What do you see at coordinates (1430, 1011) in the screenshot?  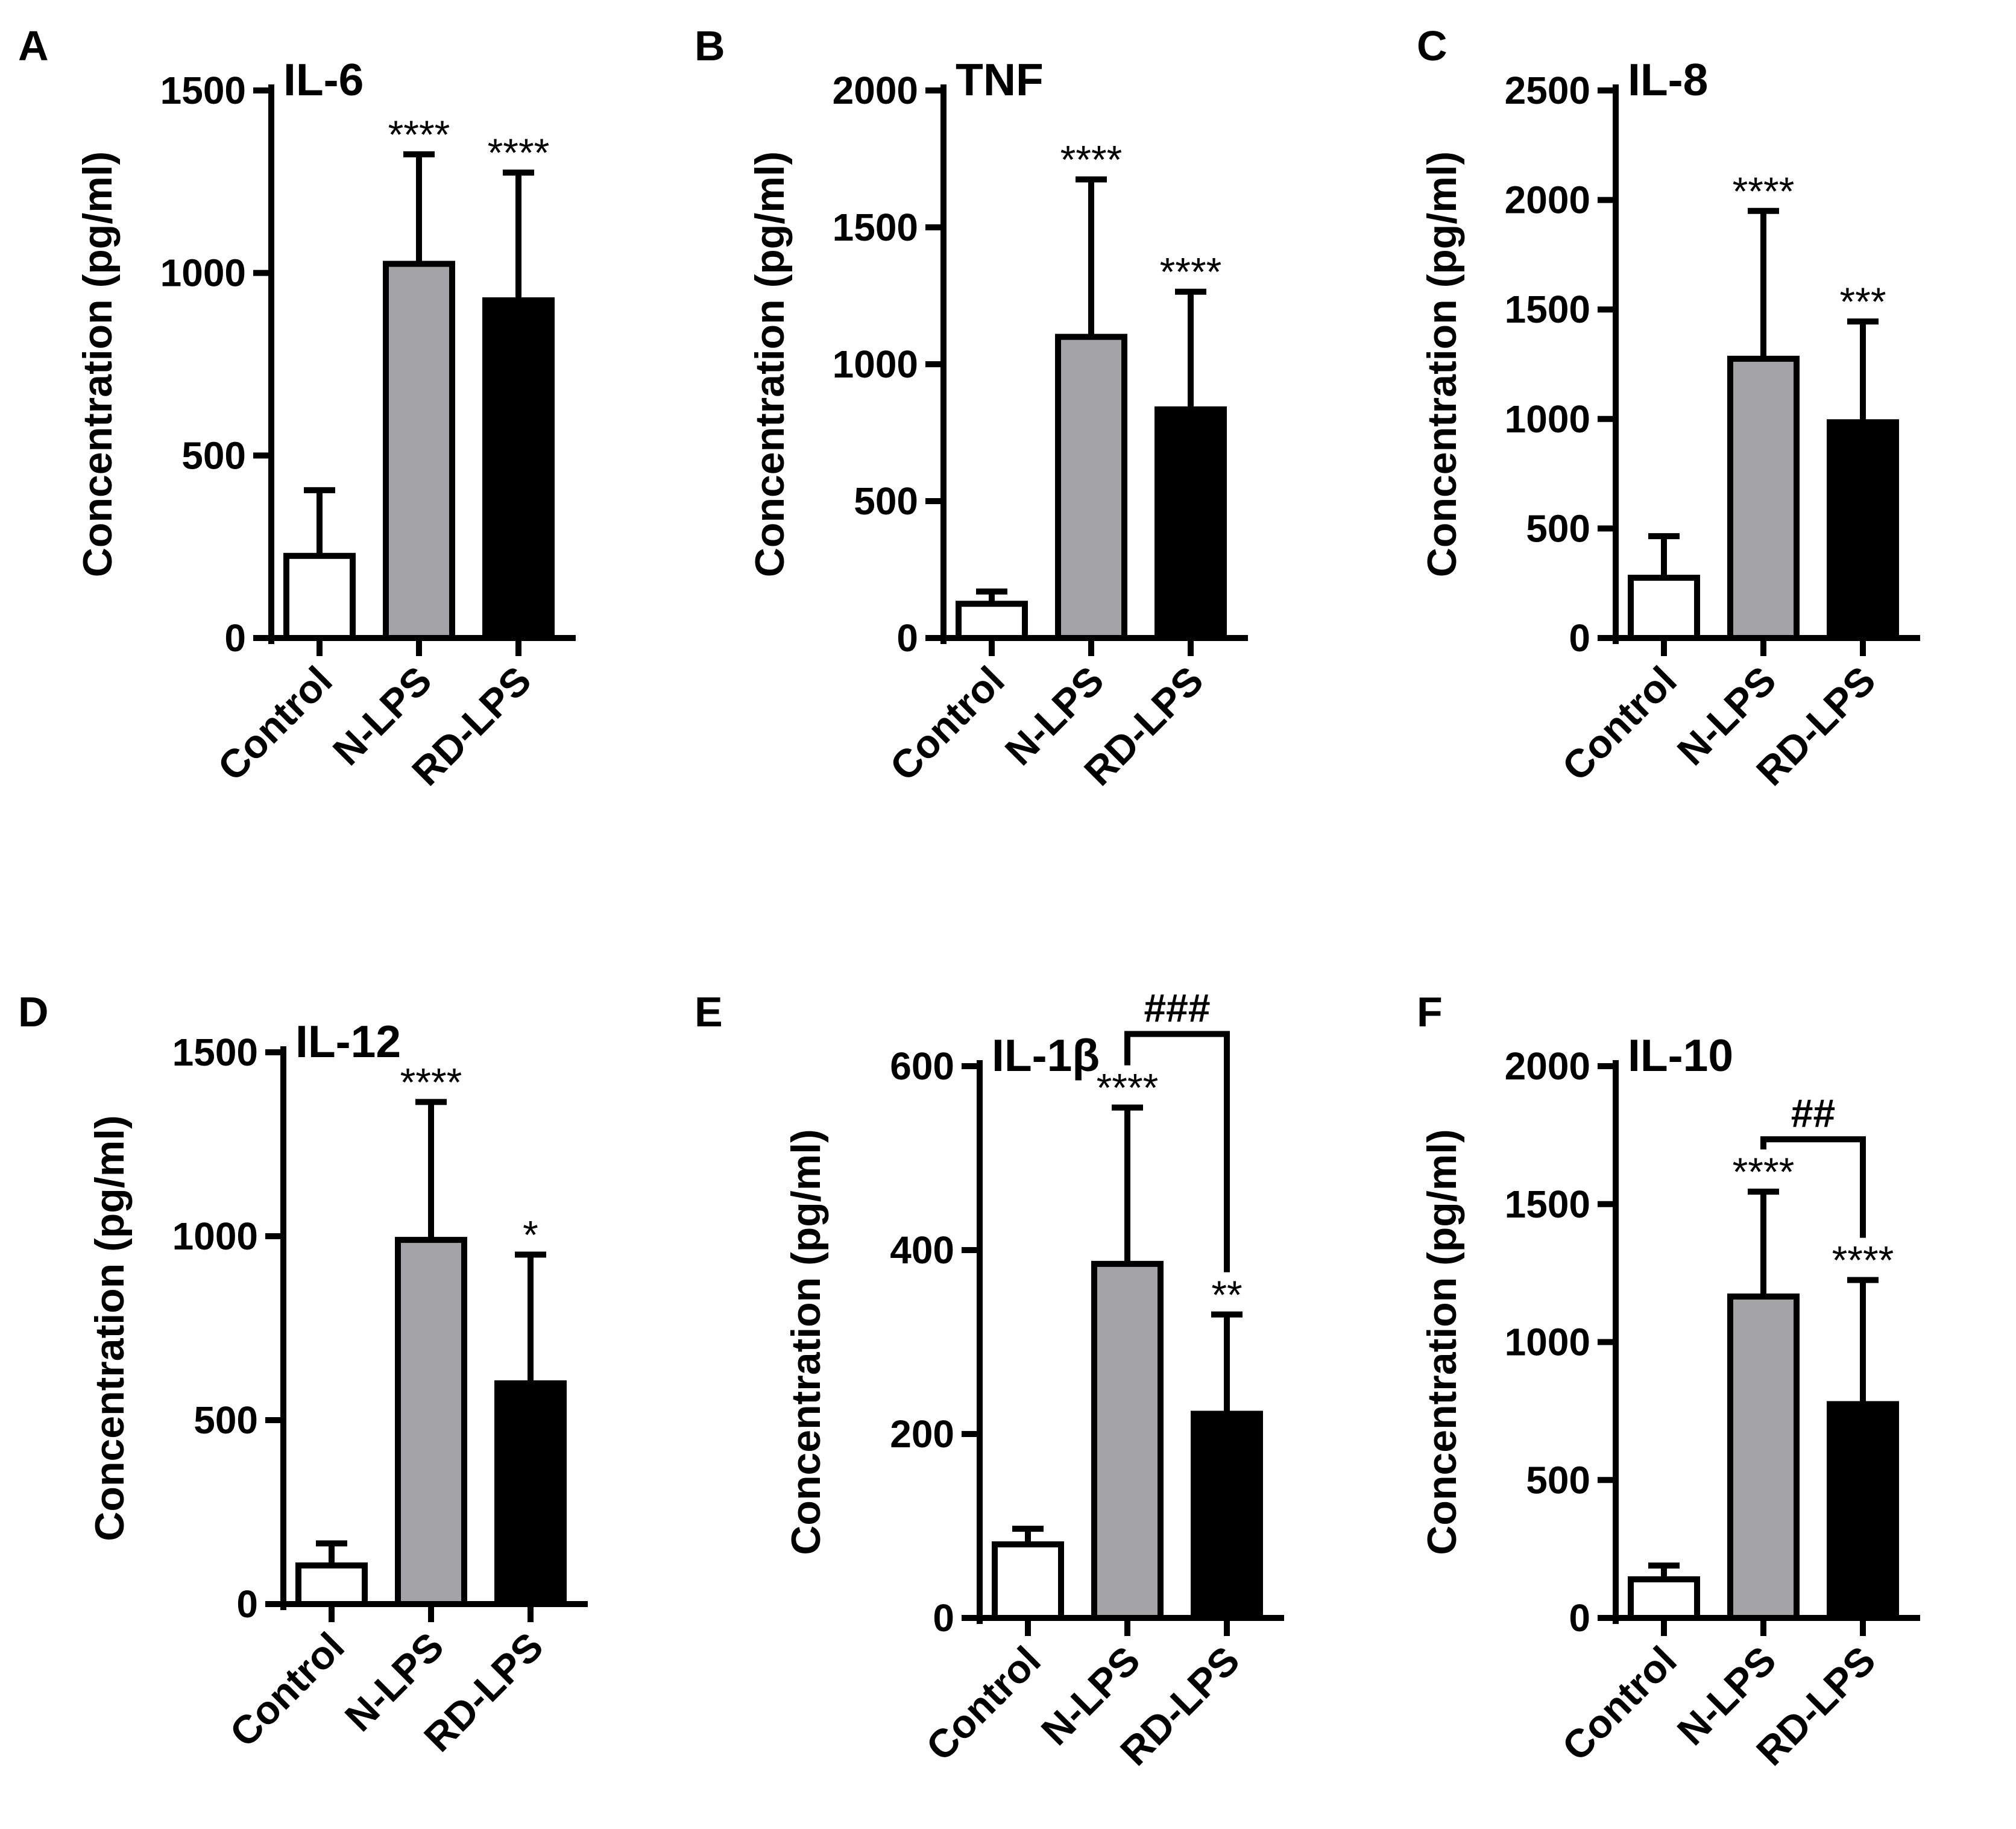 I see `panel-letter: F` at bounding box center [1430, 1011].